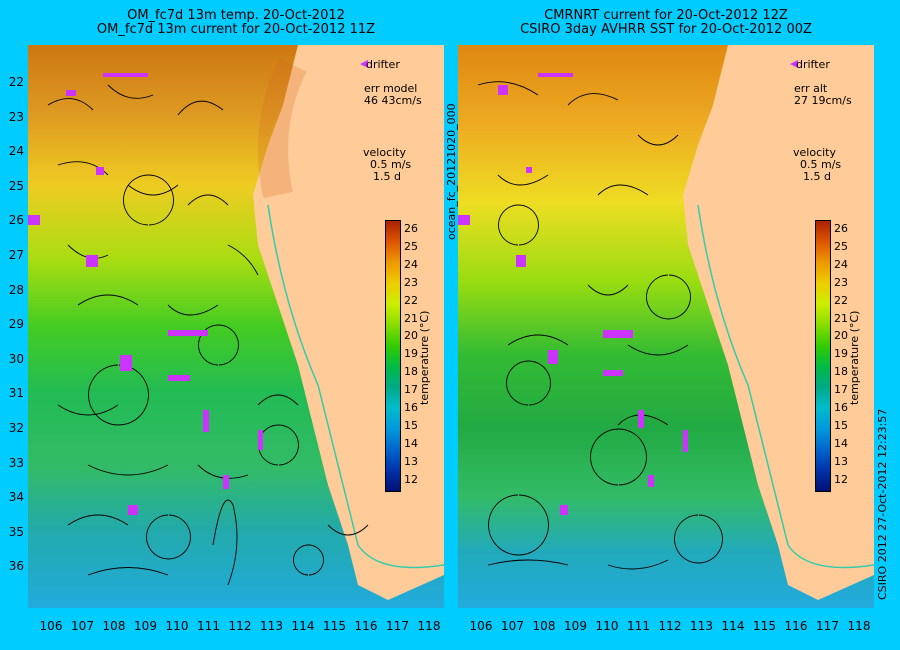 This screenshot has height=650, width=900. I want to click on lat-tick: 26, so click(16, 220).